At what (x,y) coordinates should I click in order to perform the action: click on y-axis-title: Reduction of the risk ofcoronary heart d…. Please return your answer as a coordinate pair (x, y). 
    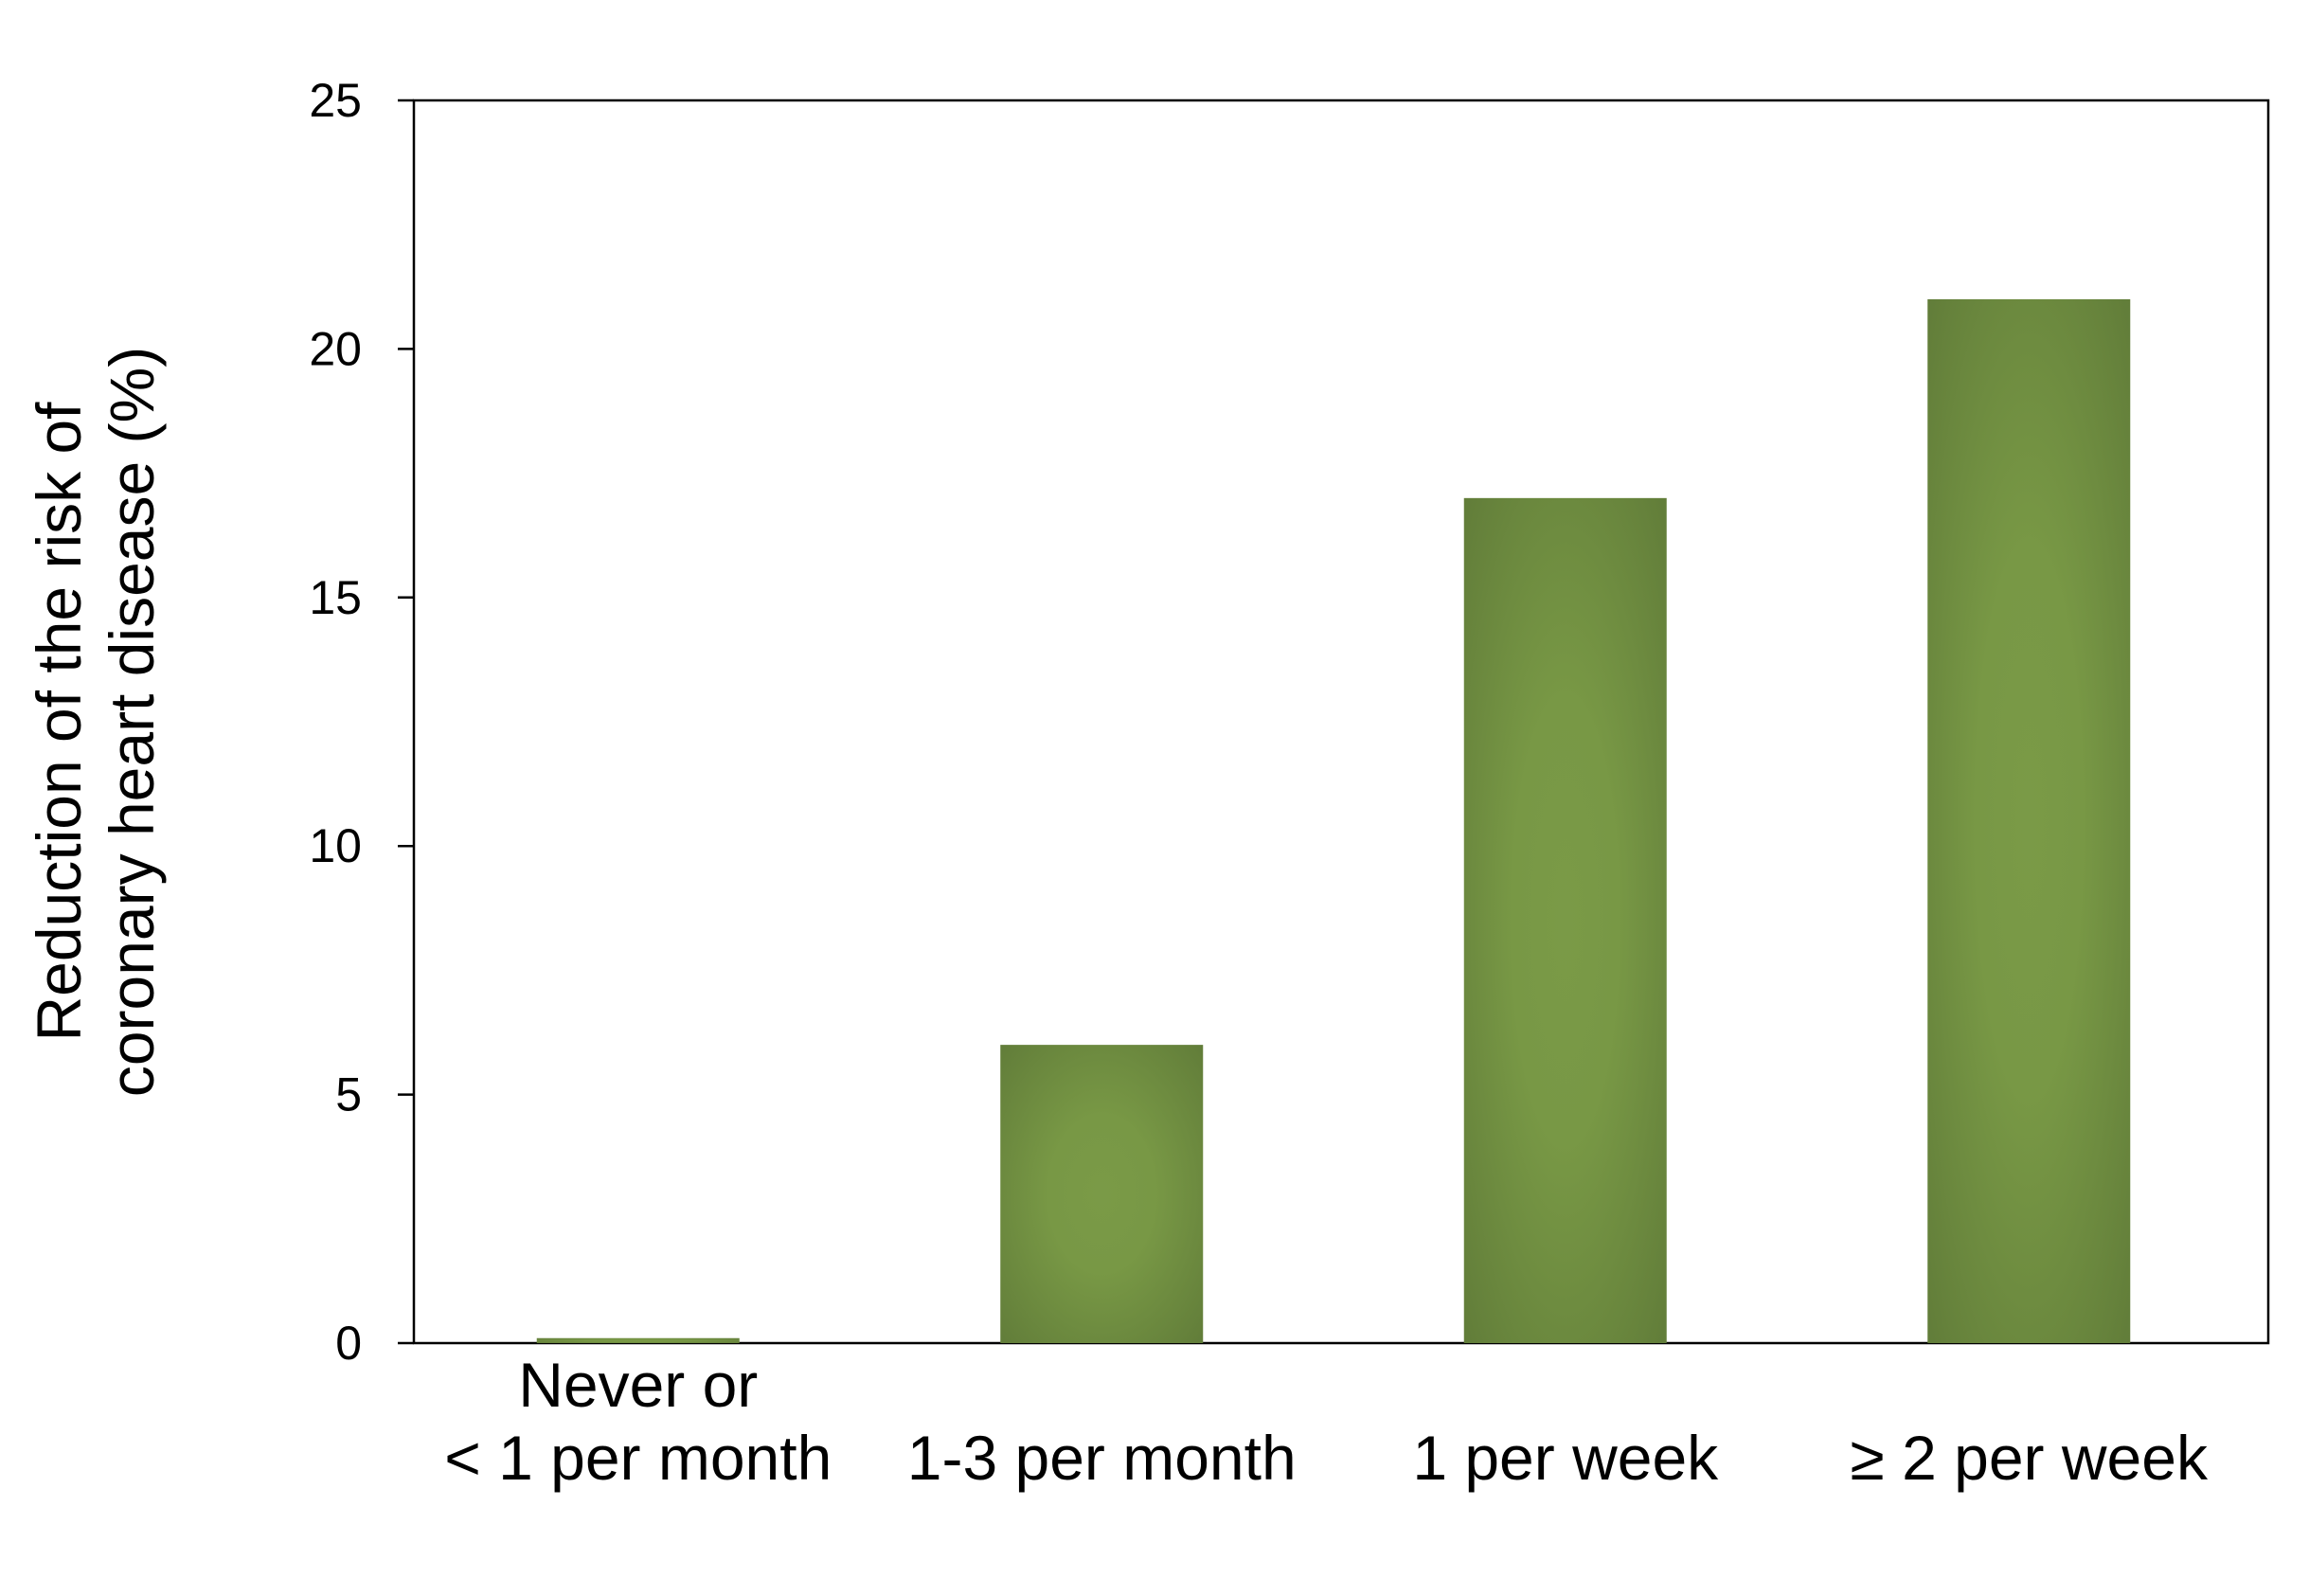
    Looking at the image, I should click on (96, 722).